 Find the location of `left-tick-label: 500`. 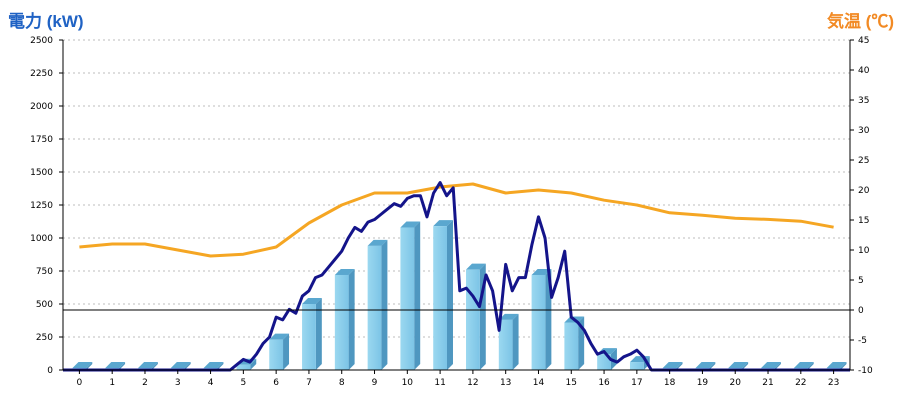

left-tick-label: 500 is located at coordinates (44, 305).